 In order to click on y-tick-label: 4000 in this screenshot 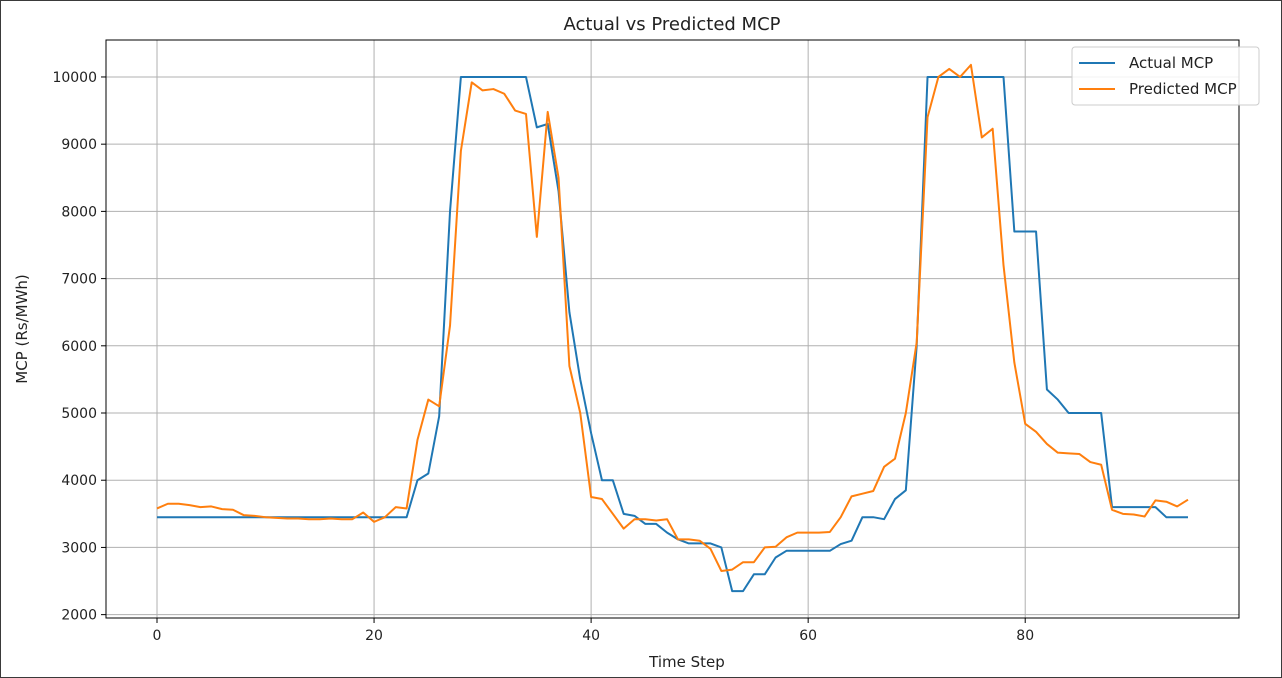, I will do `click(79, 481)`.